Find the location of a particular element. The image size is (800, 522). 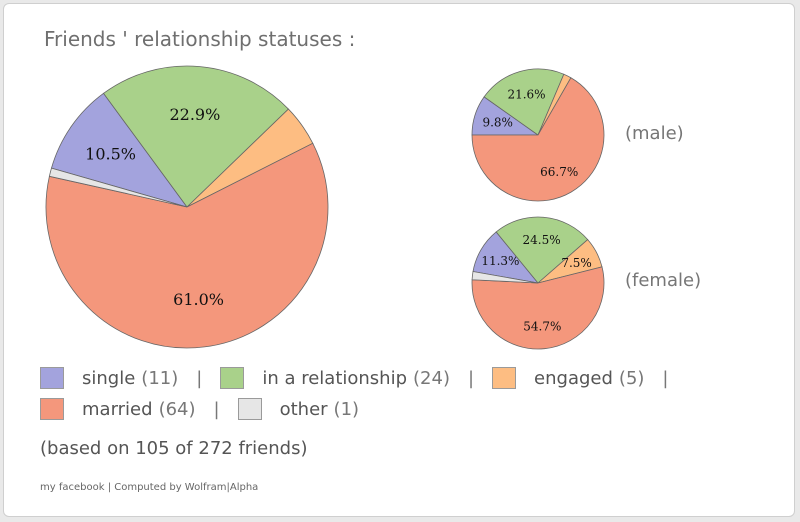

pie-female-slice-in-a-relationship is located at coordinates (542, 250).